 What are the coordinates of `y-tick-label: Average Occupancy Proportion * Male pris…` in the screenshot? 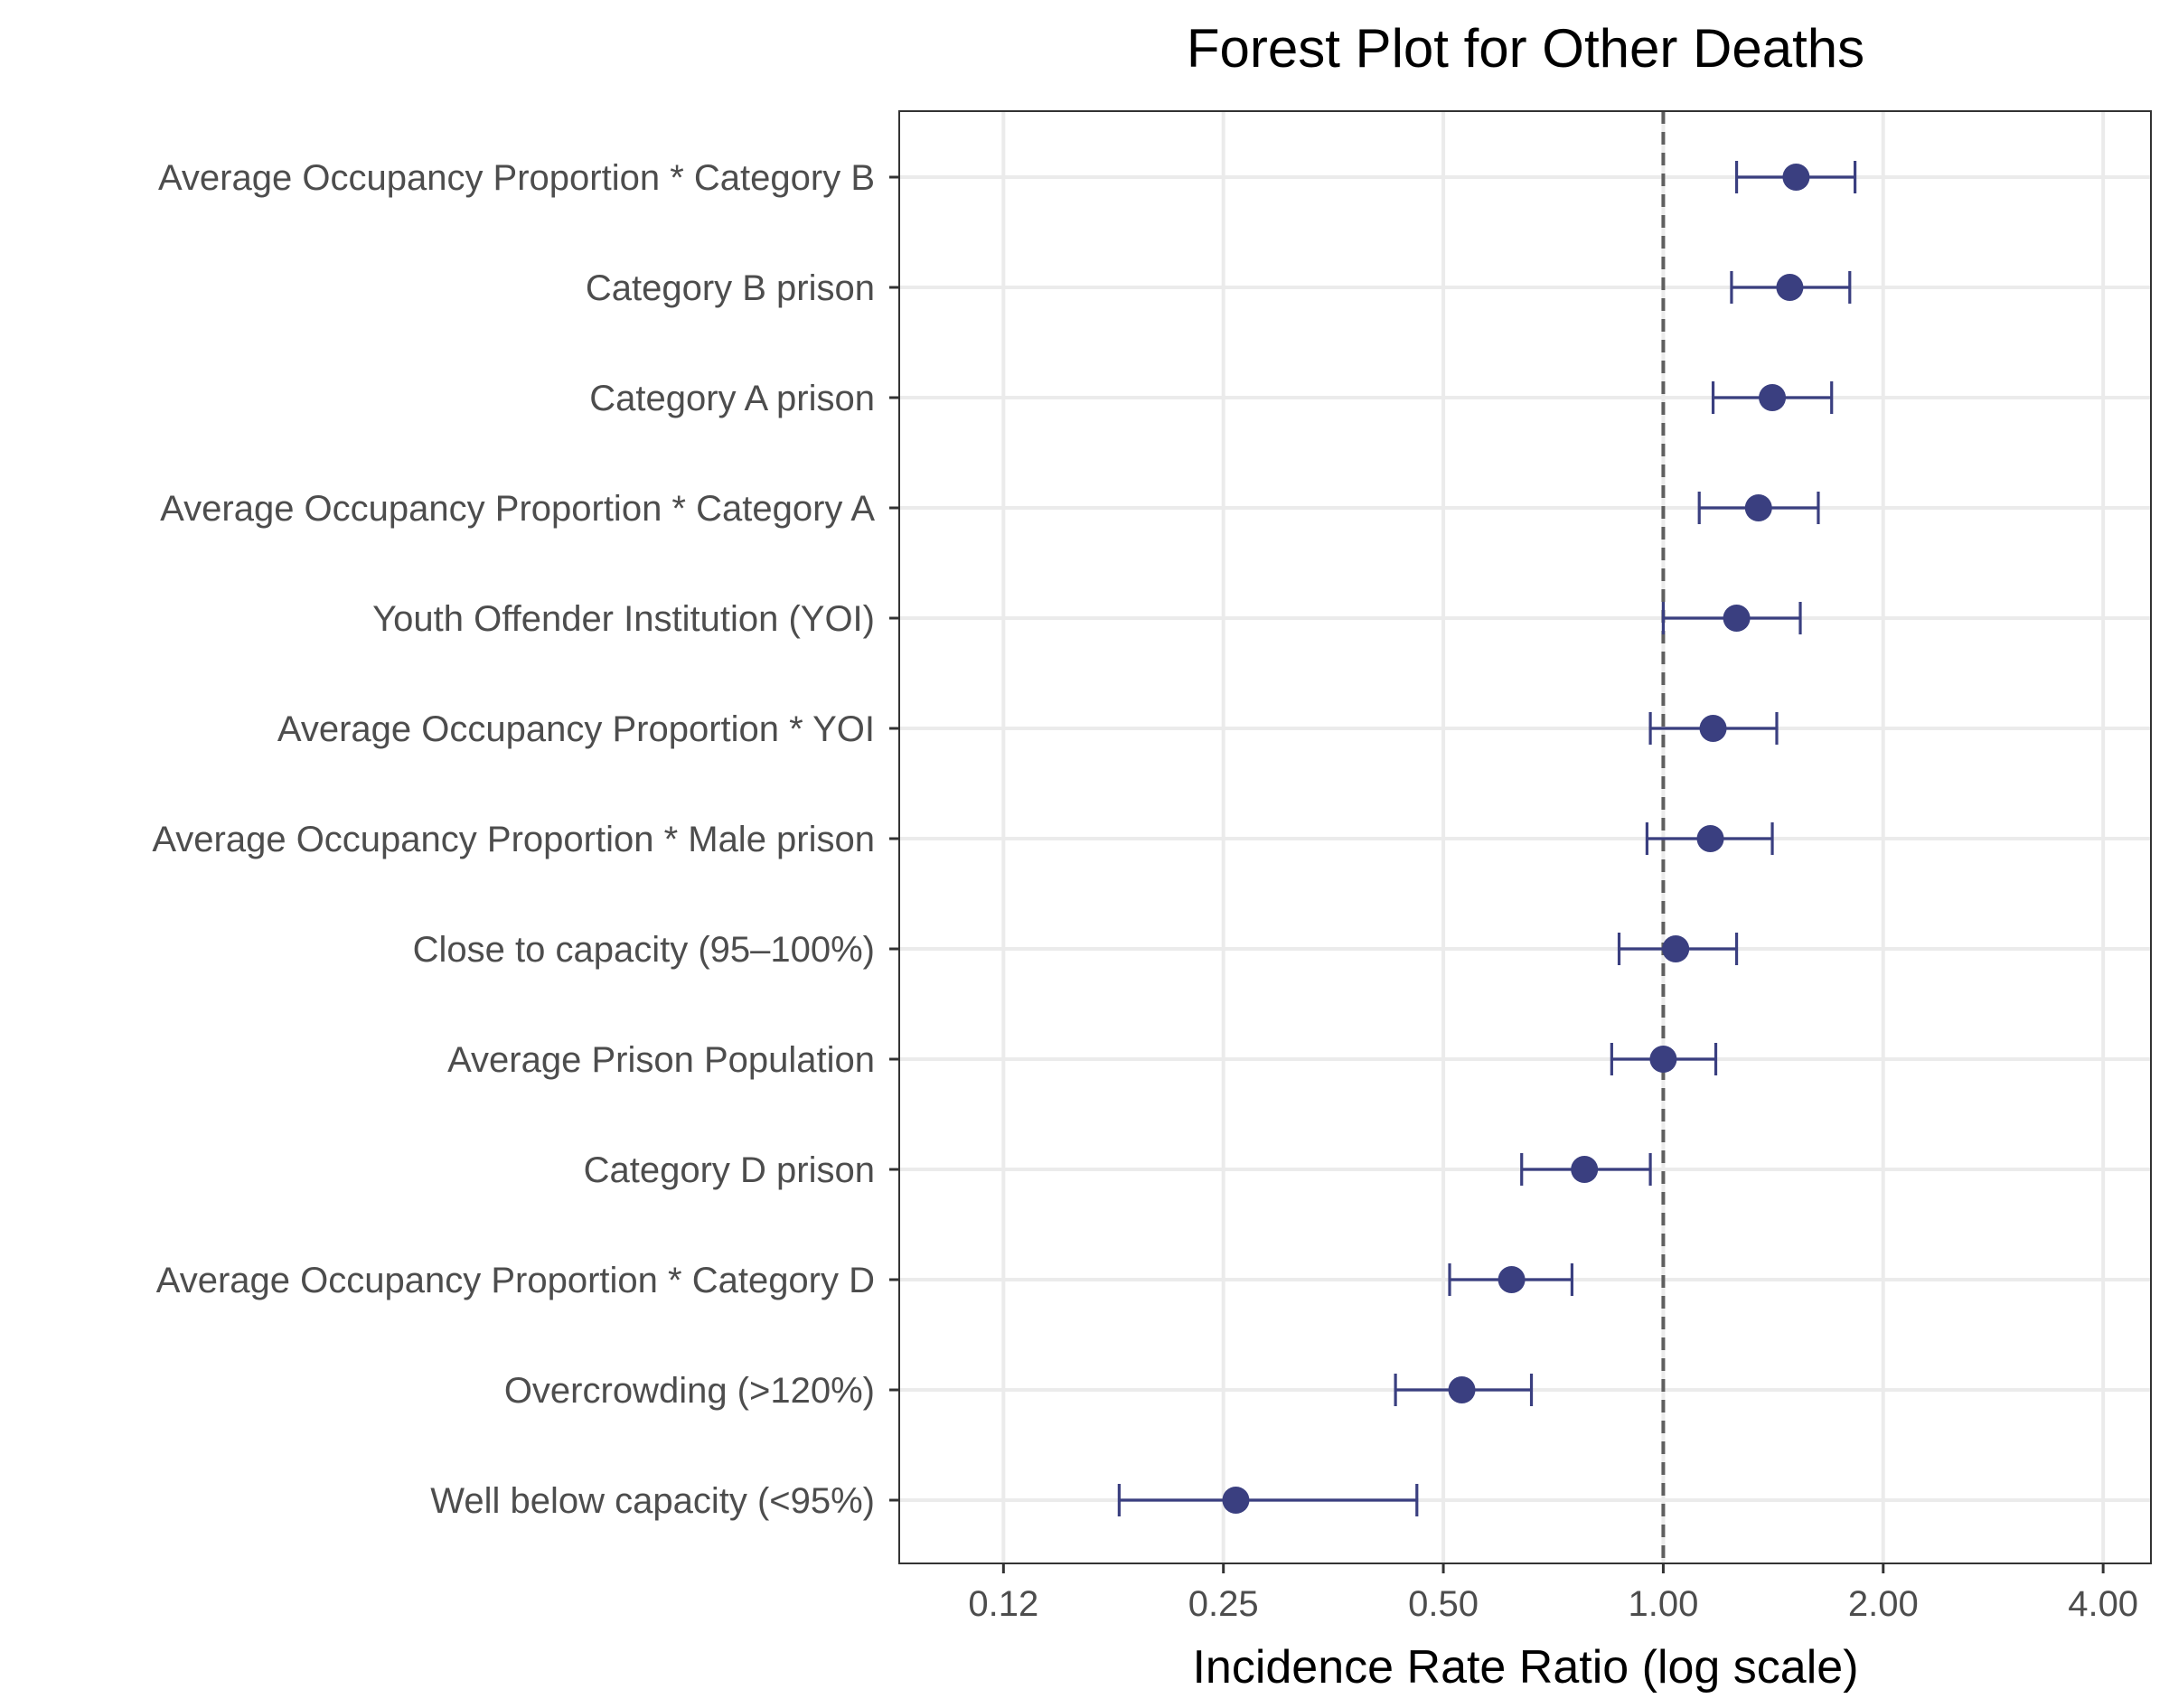 It's located at (514, 839).